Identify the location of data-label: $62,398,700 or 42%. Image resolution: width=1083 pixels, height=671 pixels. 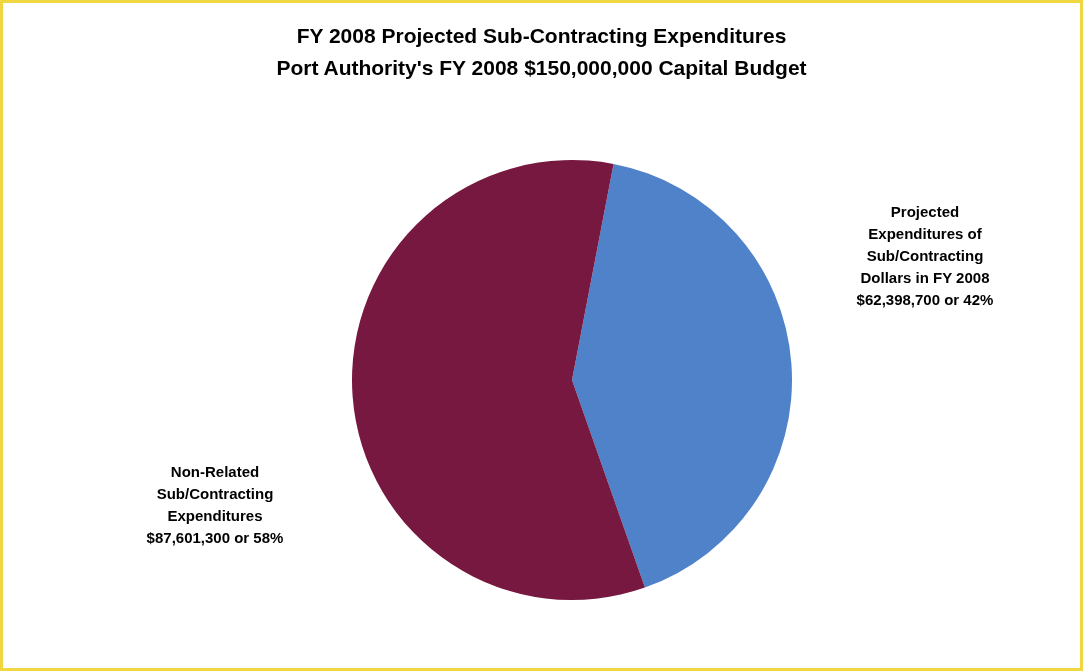
(925, 299).